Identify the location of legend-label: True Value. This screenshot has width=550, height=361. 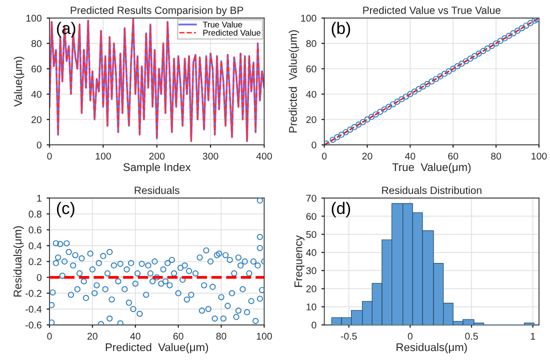
(222, 24).